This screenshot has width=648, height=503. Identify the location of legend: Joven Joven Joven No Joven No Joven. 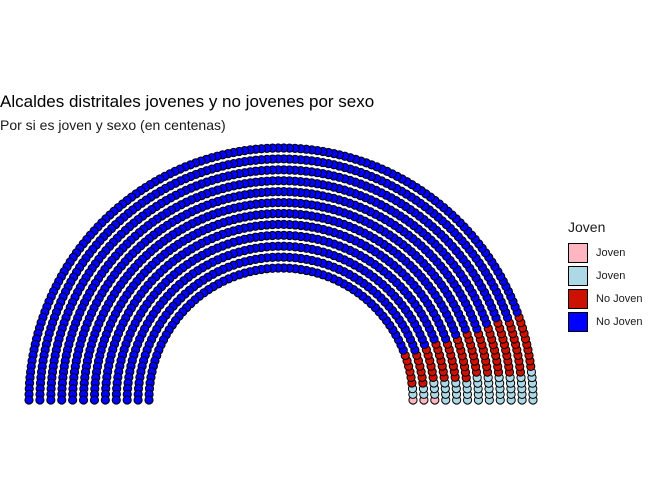
(608, 276).